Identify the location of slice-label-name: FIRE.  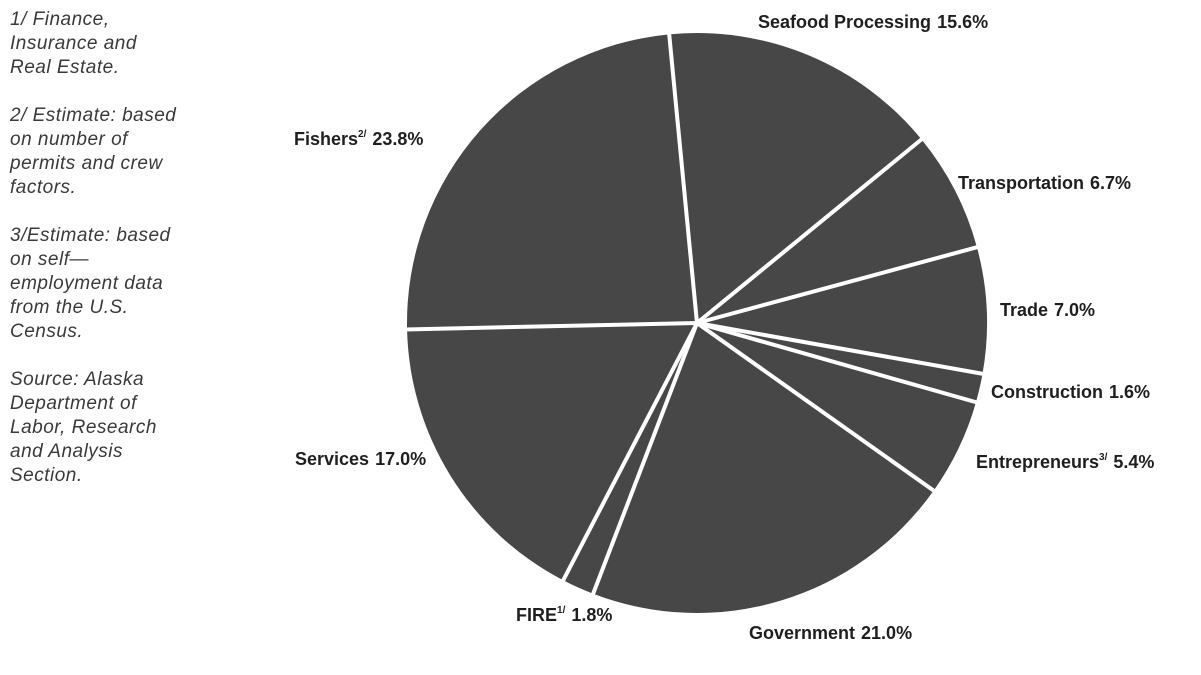
(536, 615).